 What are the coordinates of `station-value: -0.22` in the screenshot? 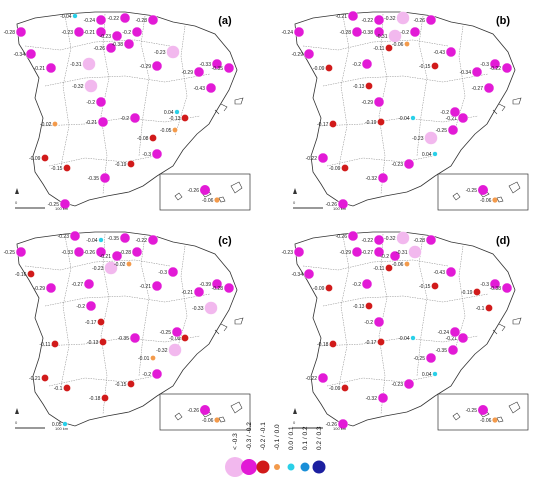 It's located at (368, 21).